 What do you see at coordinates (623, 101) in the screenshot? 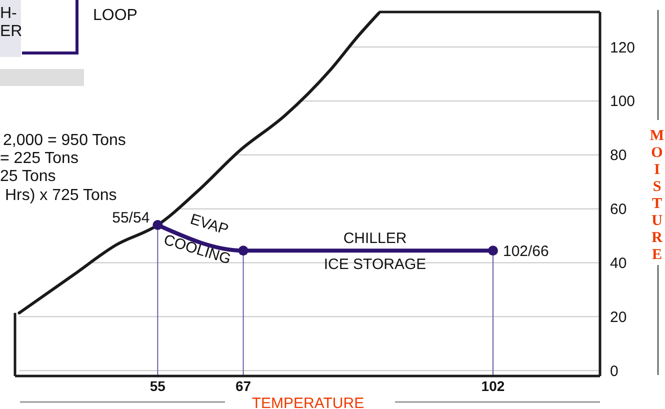
I see `y-tick-label: 100` at bounding box center [623, 101].